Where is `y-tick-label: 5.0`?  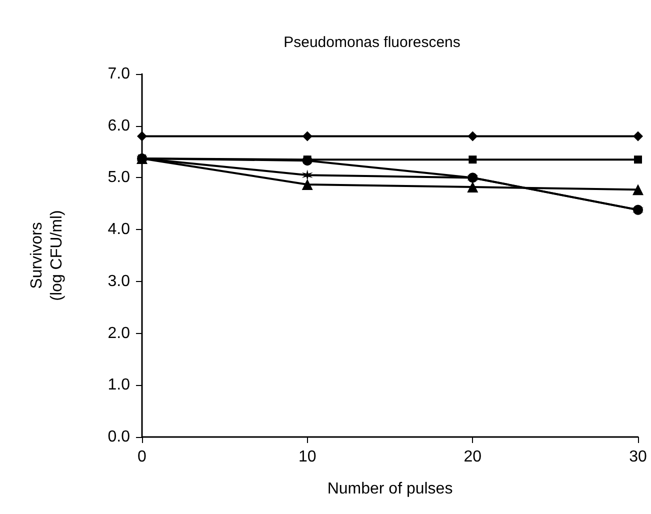
y-tick-label: 5.0 is located at coordinates (119, 177).